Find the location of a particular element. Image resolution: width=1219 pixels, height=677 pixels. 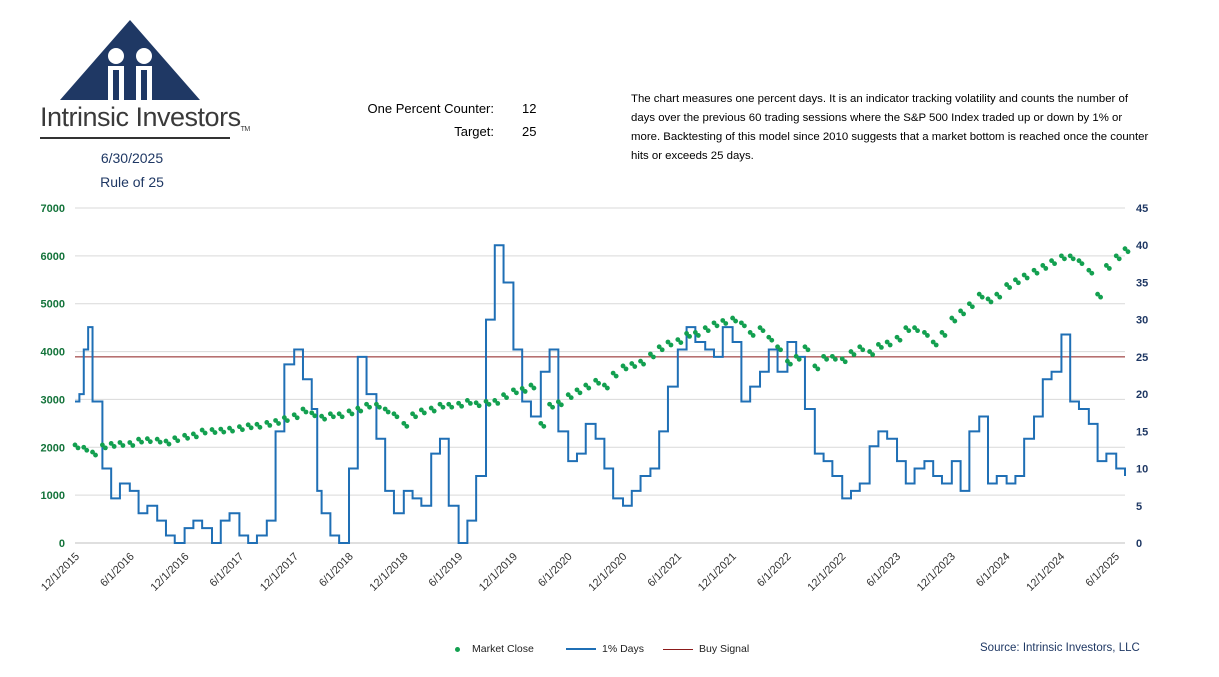

y-left-tick-label: 2000 is located at coordinates (53, 448).